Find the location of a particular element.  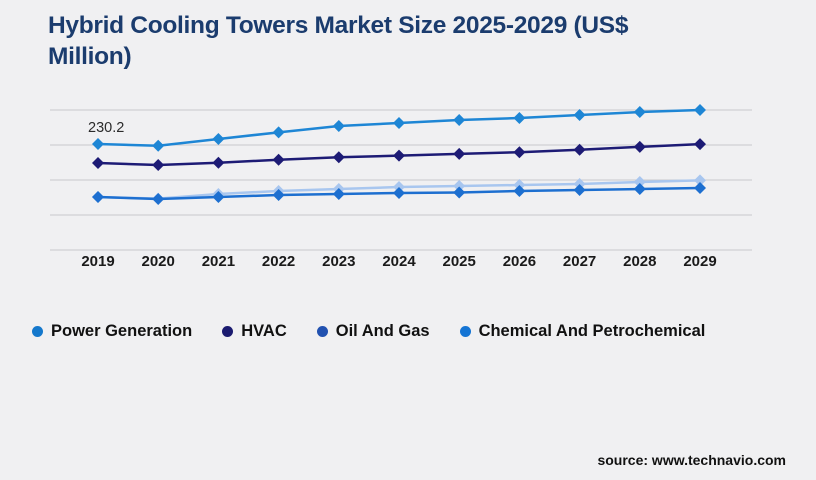

svg-text: 2028 is located at coordinates (639, 261).